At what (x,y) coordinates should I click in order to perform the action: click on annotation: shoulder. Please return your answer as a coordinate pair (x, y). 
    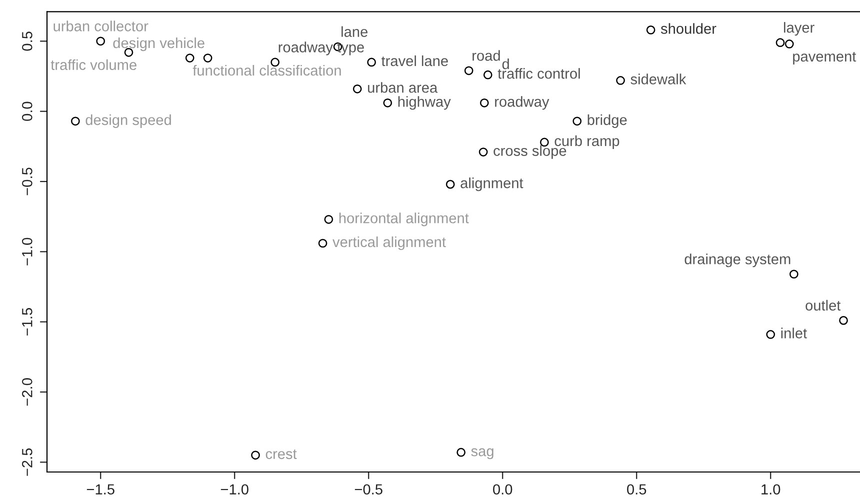
    Looking at the image, I should click on (688, 28).